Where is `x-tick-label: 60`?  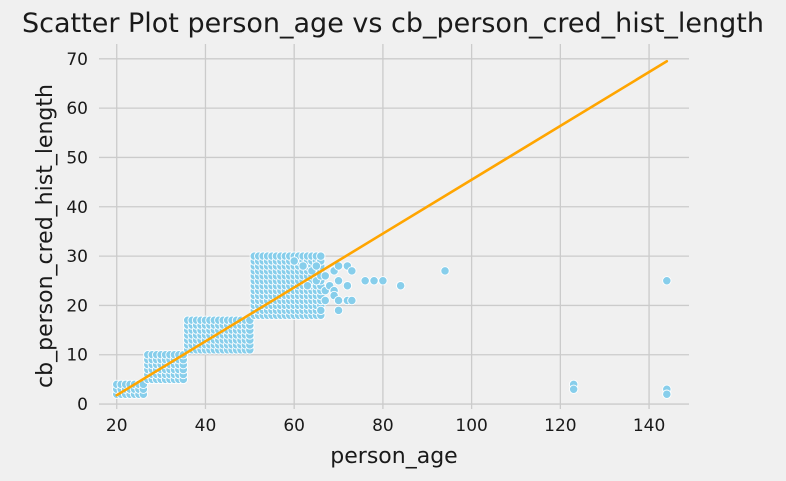 x-tick-label: 60 is located at coordinates (294, 426).